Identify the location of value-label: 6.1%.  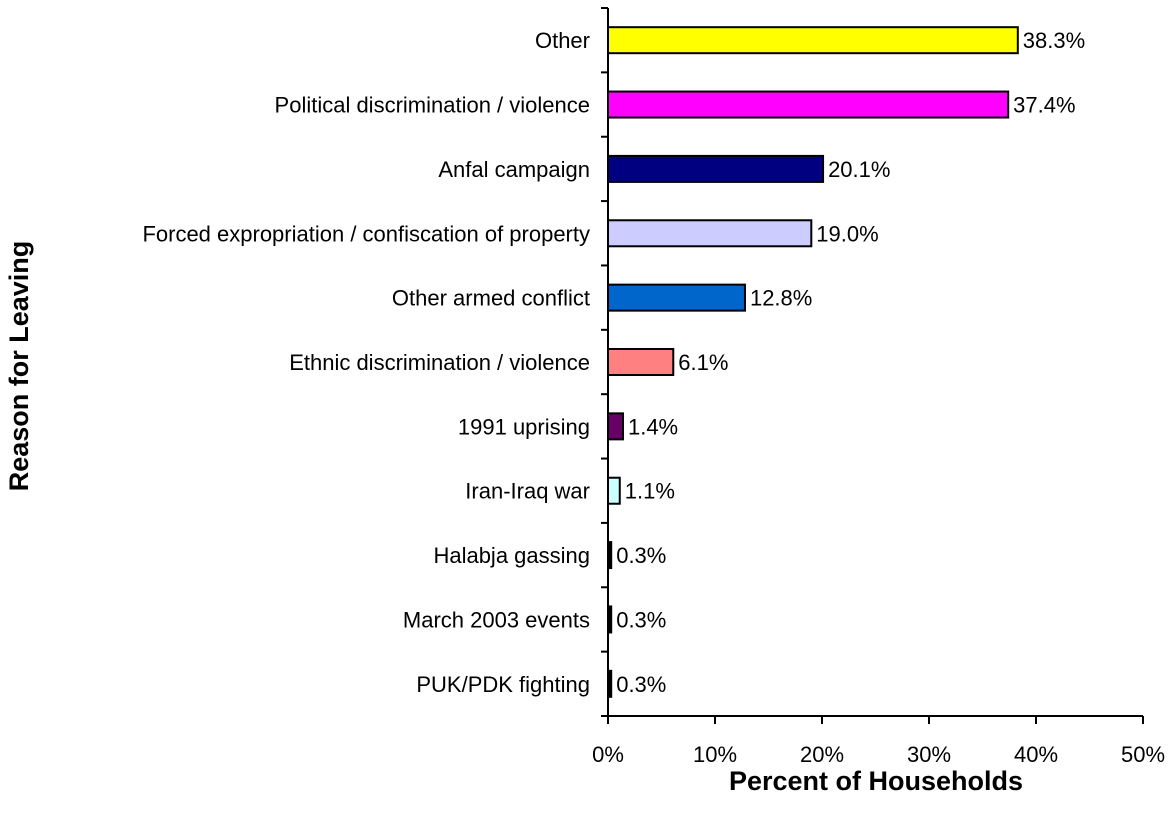
(703, 362).